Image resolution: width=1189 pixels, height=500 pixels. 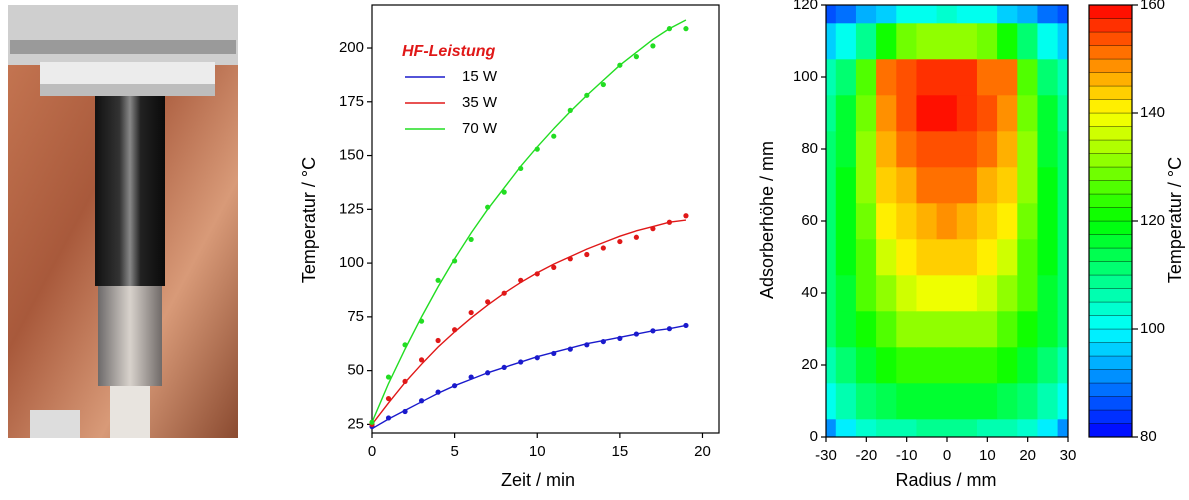 I want to click on x-axis-label: Radius / mm, so click(x=945, y=480).